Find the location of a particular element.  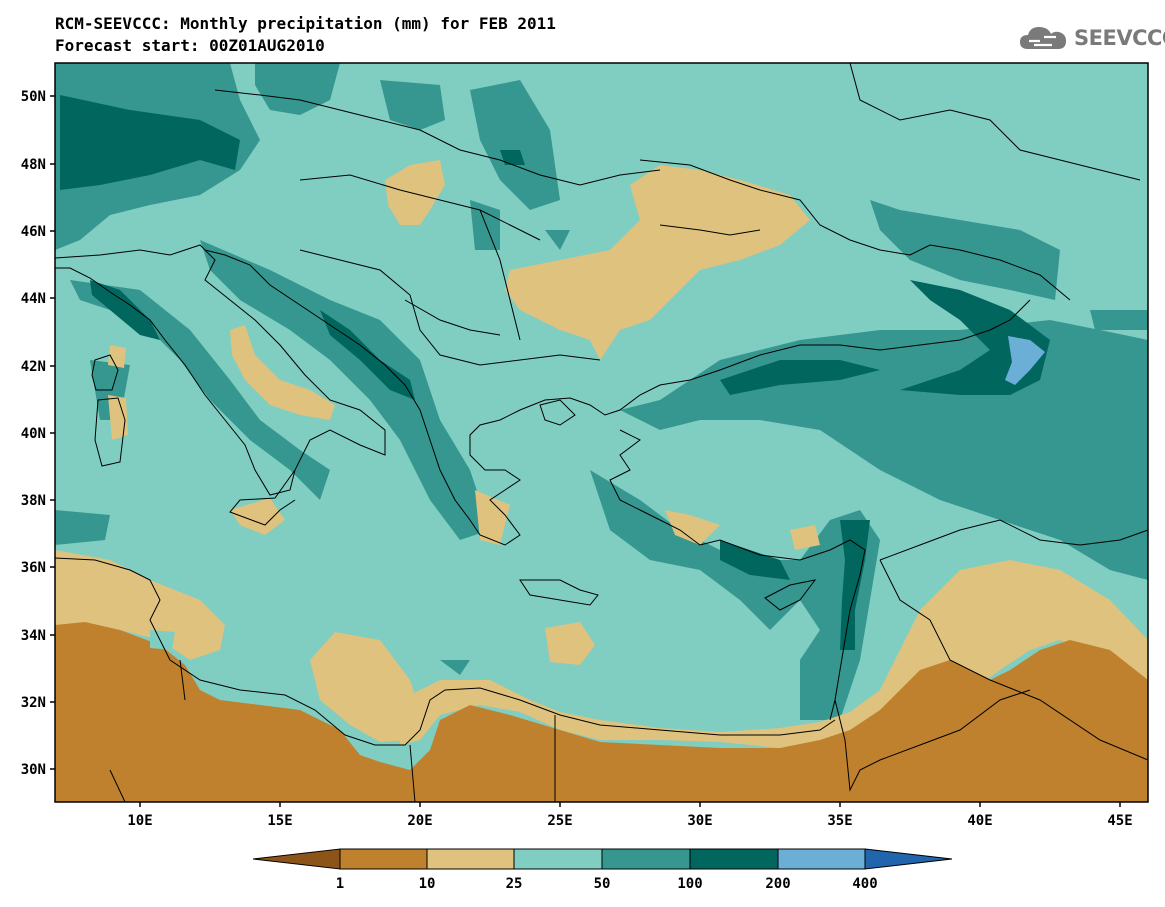

colorbar-label: 100 is located at coordinates (689, 884).